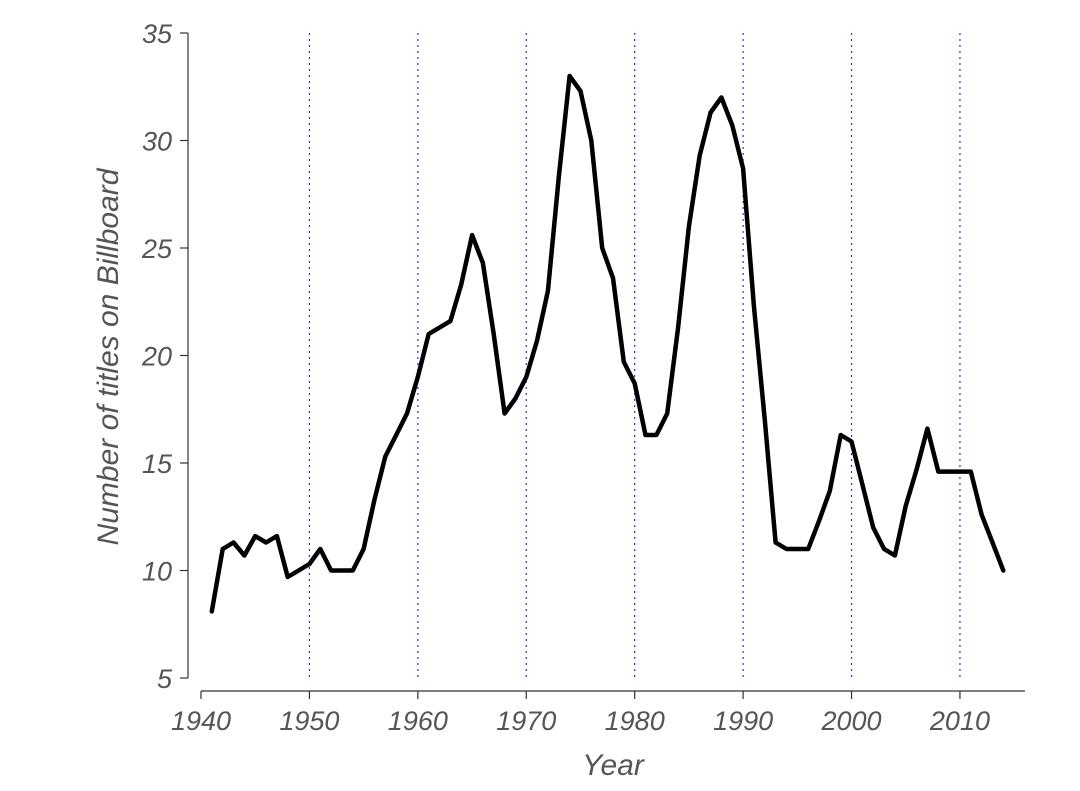  I want to click on x-axis-label: Year, so click(613, 765).